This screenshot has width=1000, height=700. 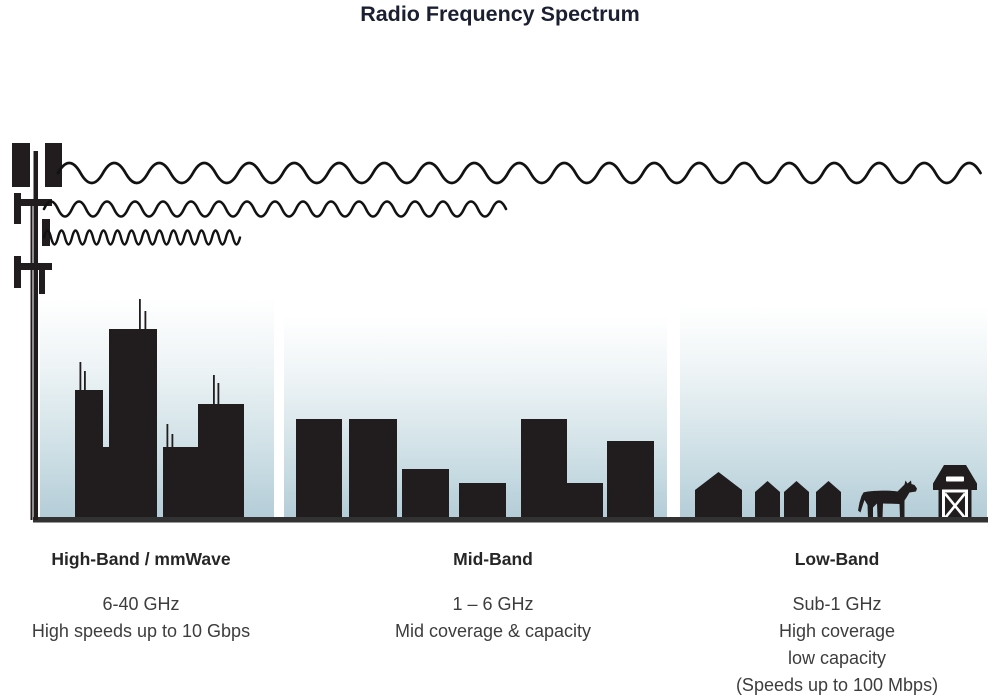 What do you see at coordinates (519, 173) in the screenshot?
I see `lowband-long-wave` at bounding box center [519, 173].